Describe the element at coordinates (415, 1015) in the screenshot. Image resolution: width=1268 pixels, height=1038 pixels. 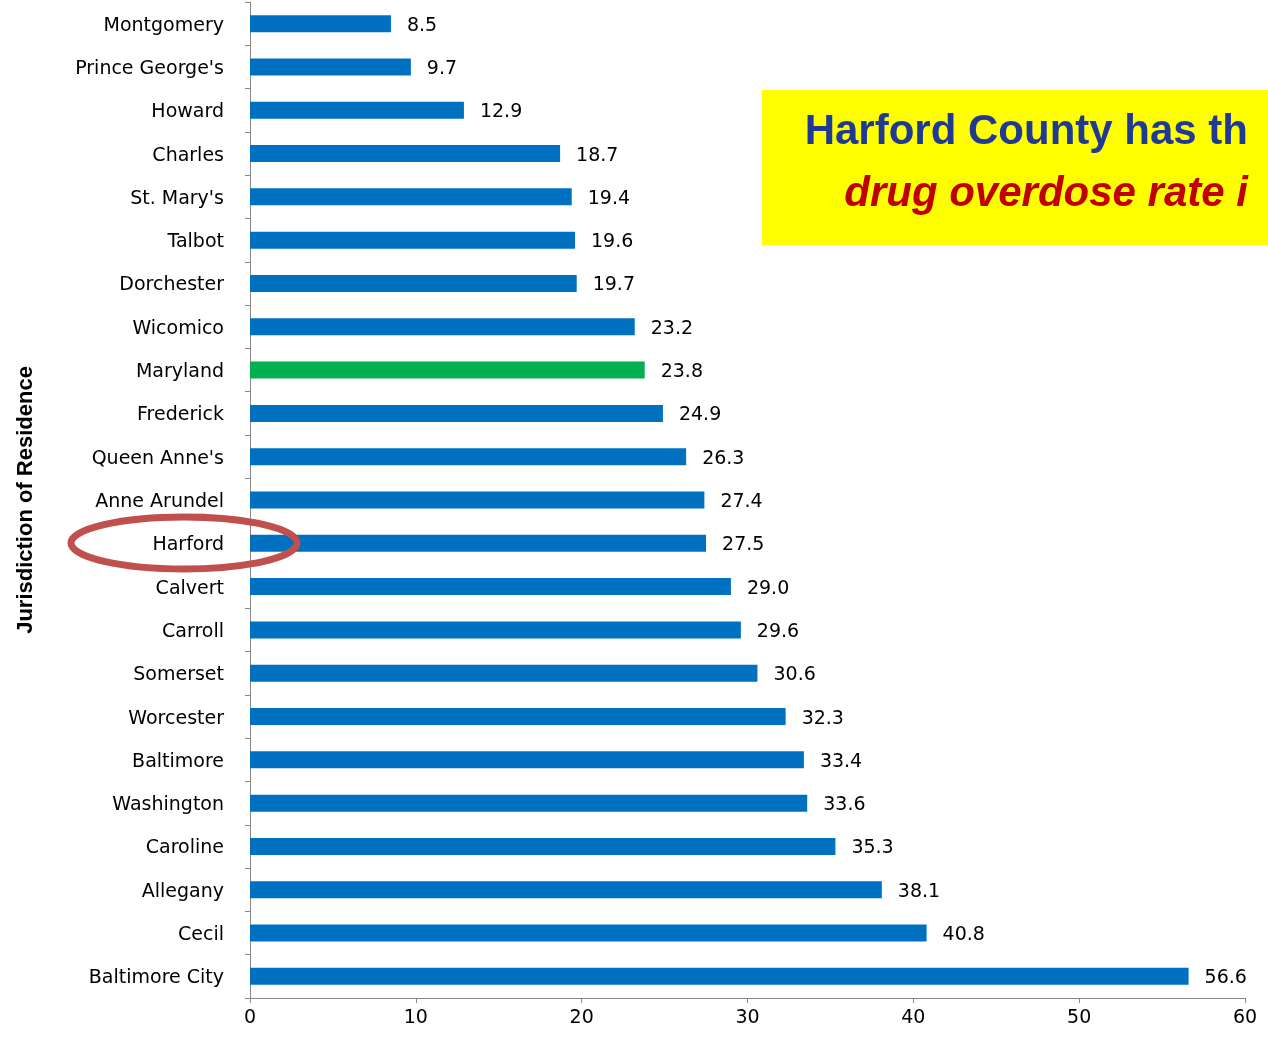
I see `x-tick-label: 10` at that location.